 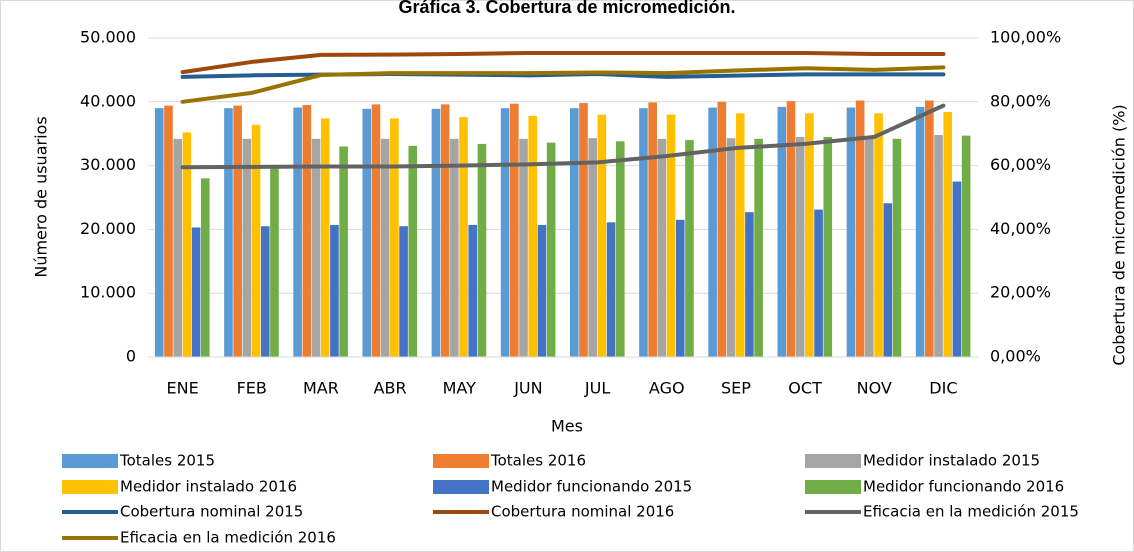 I want to click on y2-tick-label: 0,00%, so click(x=1015, y=356).